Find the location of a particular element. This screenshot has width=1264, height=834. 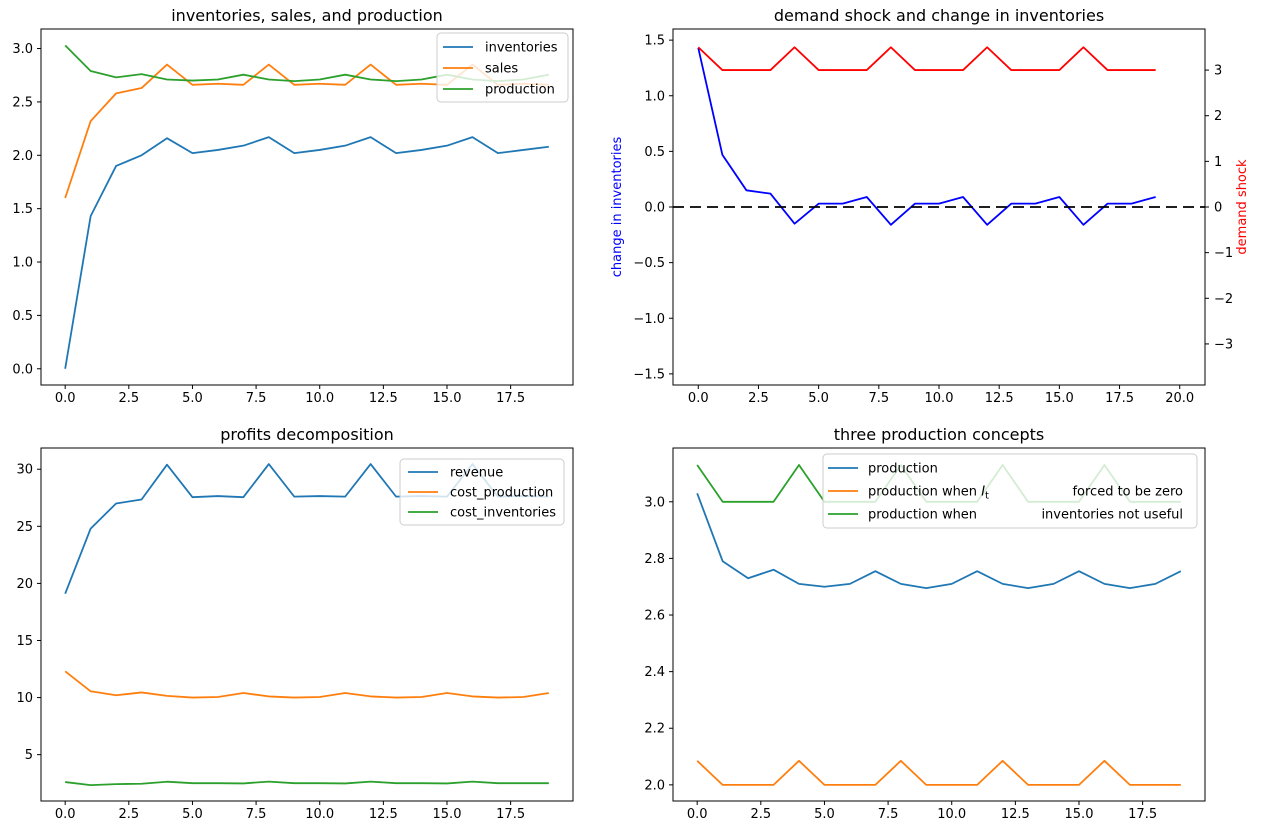

legend-label: production when is located at coordinates (922, 515).